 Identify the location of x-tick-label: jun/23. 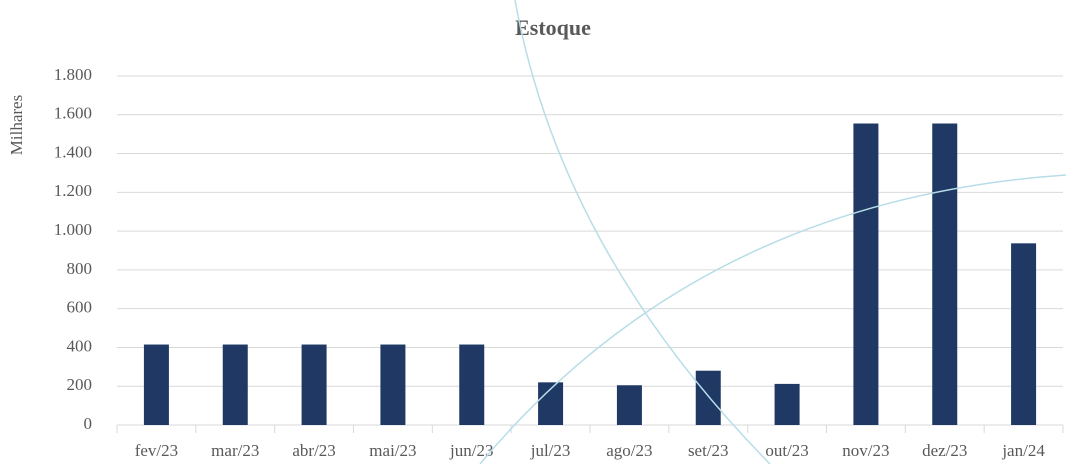
(471, 450).